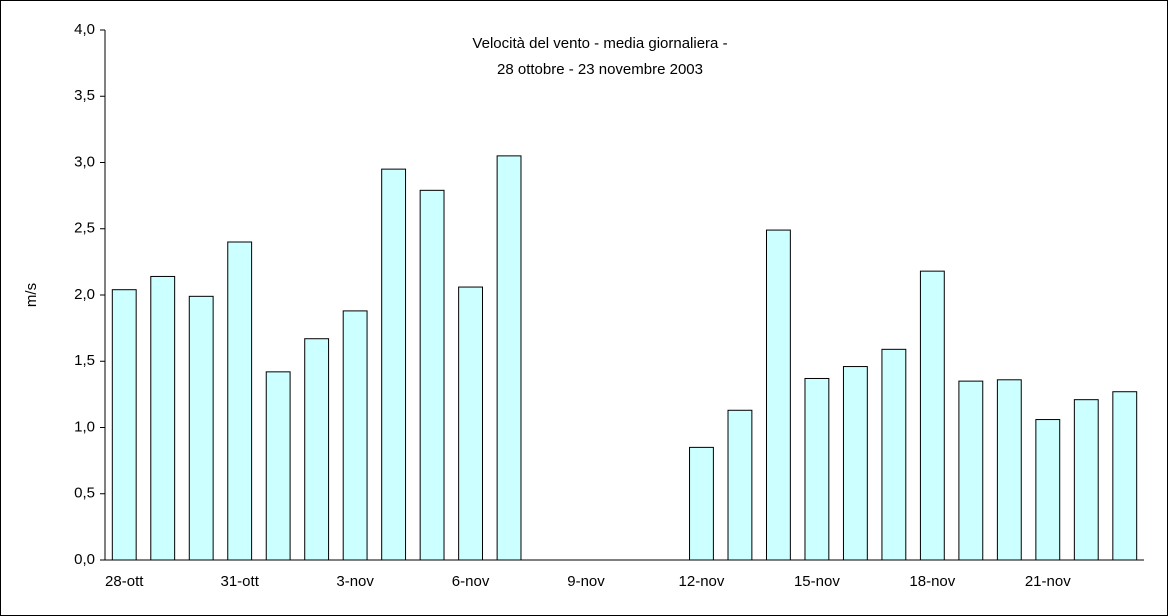 This screenshot has height=616, width=1168. I want to click on x-tick-label: 31-ott, so click(240, 581).